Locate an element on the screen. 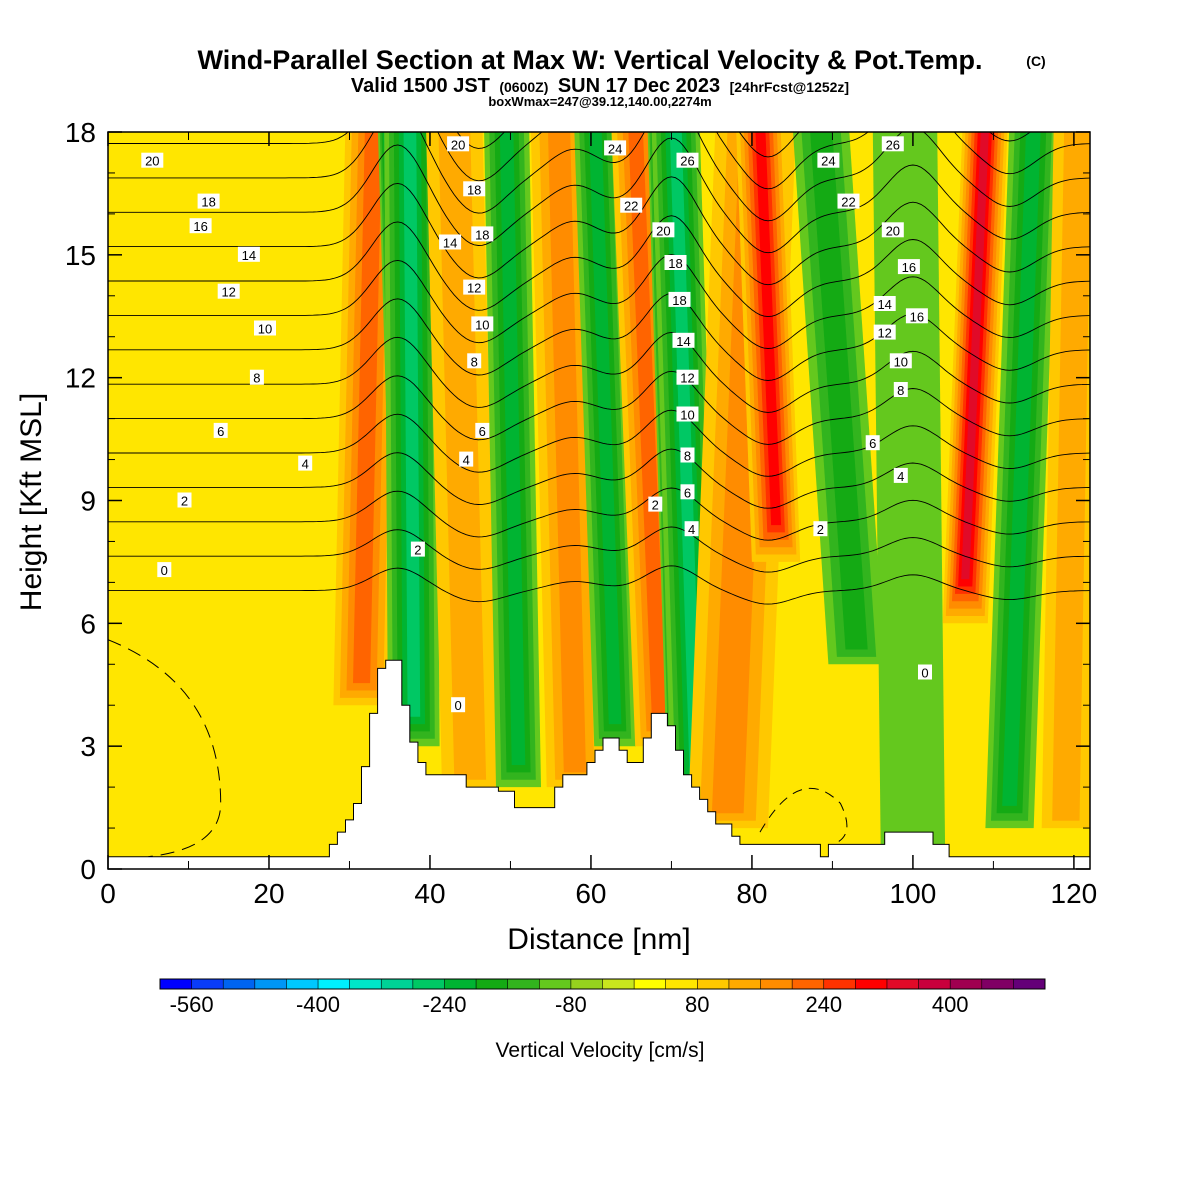 The image size is (1200, 1200). y-tick-label: 9 is located at coordinates (88, 501).